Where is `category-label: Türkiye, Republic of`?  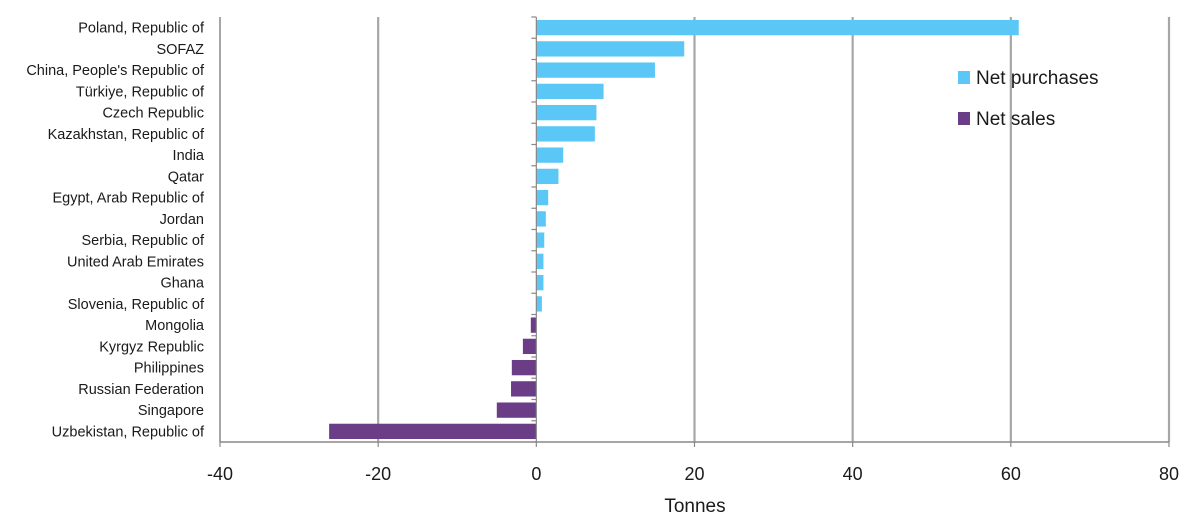 category-label: Türkiye, Republic of is located at coordinates (140, 92).